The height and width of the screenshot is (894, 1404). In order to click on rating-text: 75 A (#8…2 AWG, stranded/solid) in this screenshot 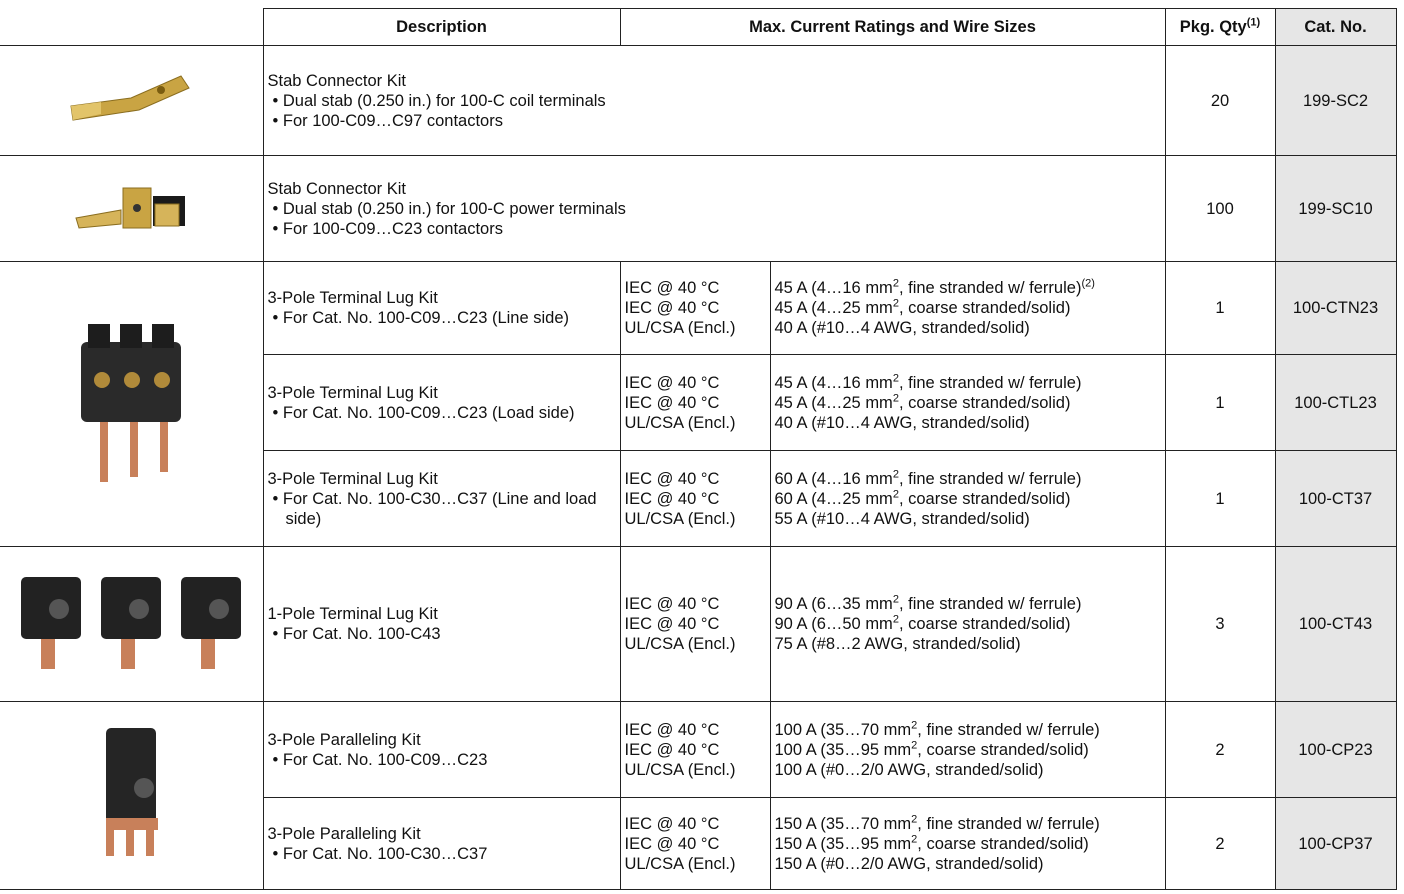, I will do `click(897, 644)`.